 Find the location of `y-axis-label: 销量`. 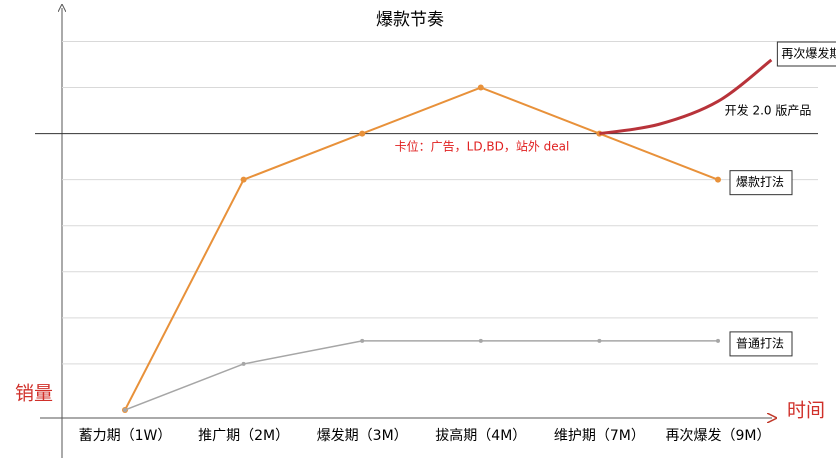

y-axis-label: 销量 is located at coordinates (34, 394).